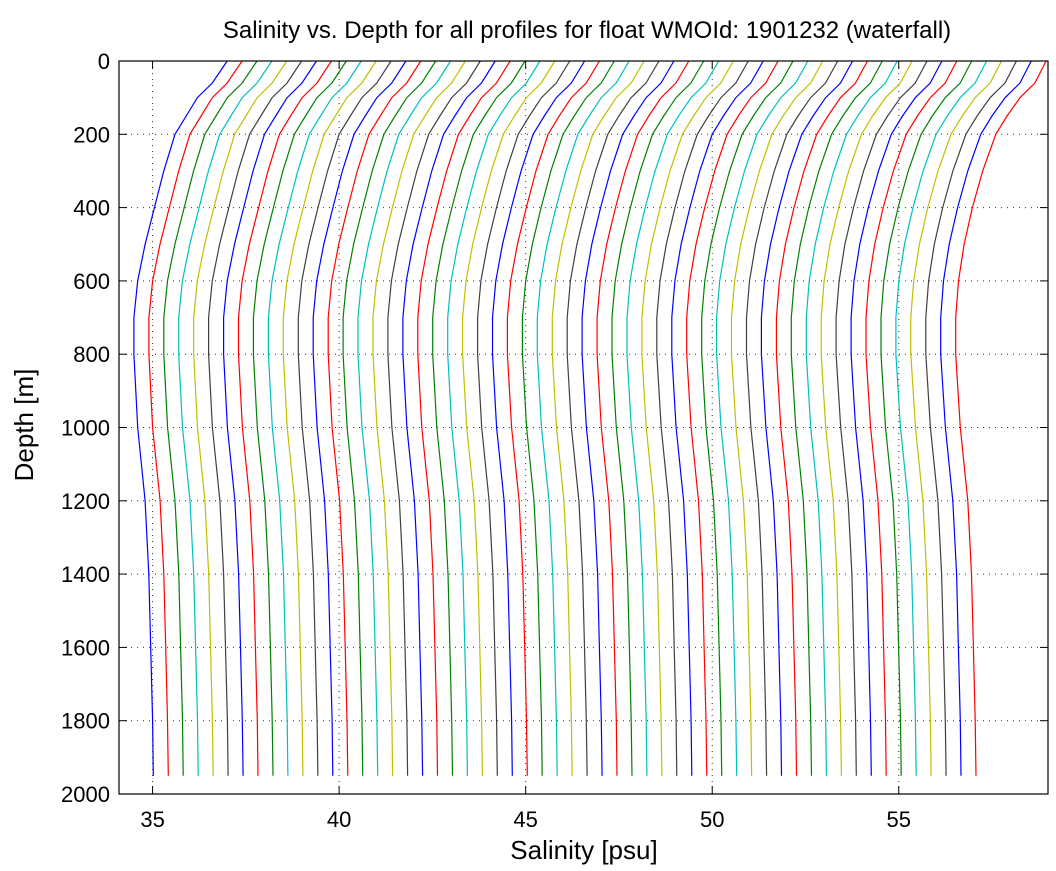  Describe the element at coordinates (104, 61) in the screenshot. I see `y-tick-label: 0` at that location.